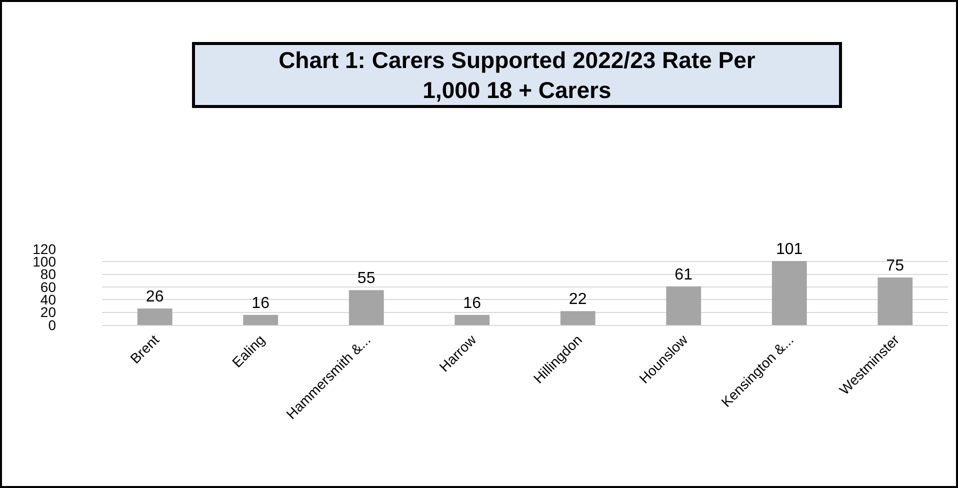  I want to click on data-label: 75, so click(895, 266).